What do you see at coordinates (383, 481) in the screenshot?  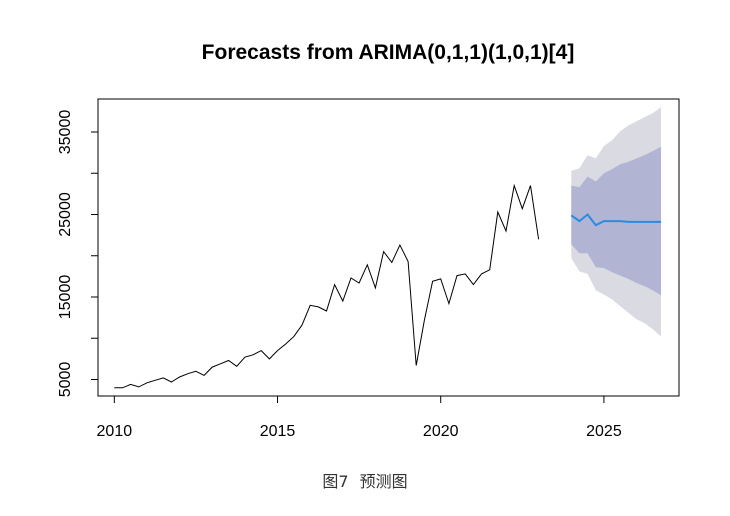 I see `figure-title: 预测图` at bounding box center [383, 481].